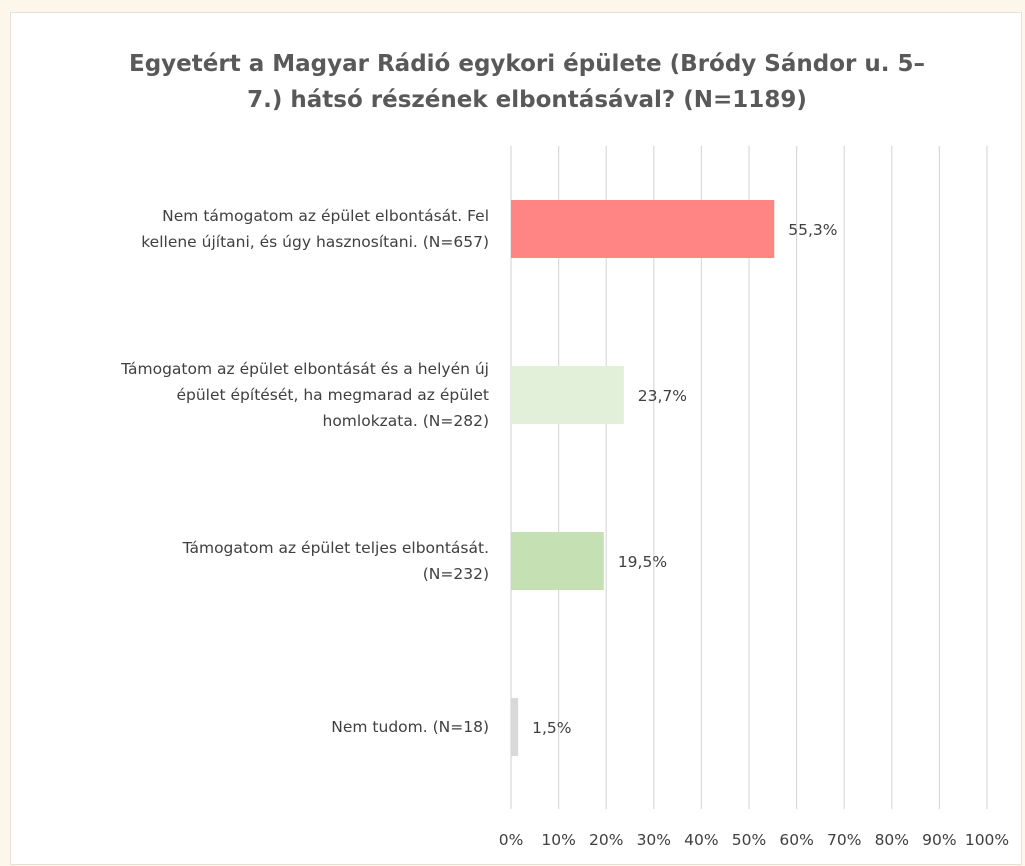  Describe the element at coordinates (325, 216) in the screenshot. I see `category-label-0-line-1: Nem támogatom az épület elbontását. Fel` at that location.